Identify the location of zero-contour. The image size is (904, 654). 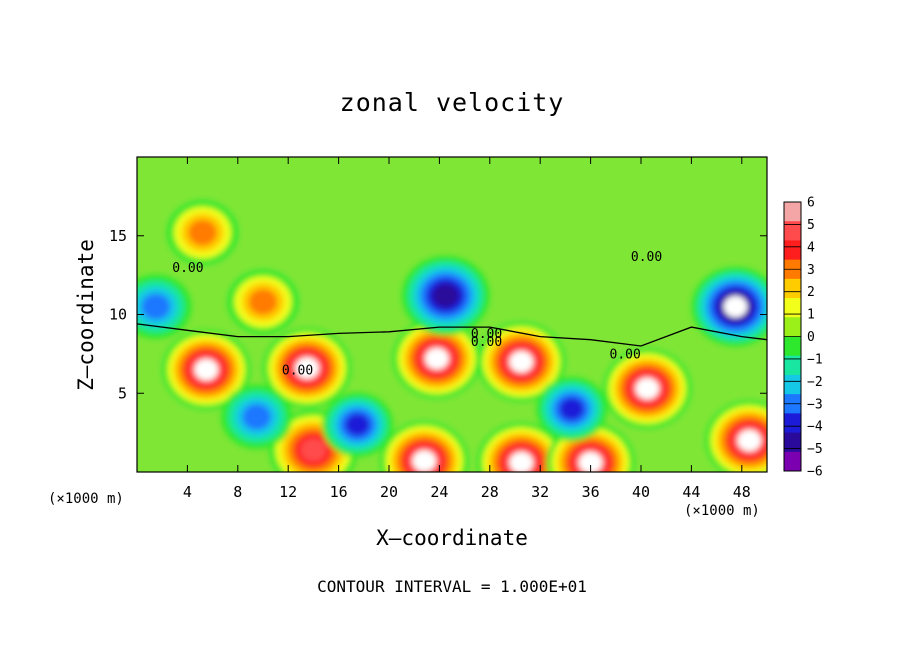
(452, 335).